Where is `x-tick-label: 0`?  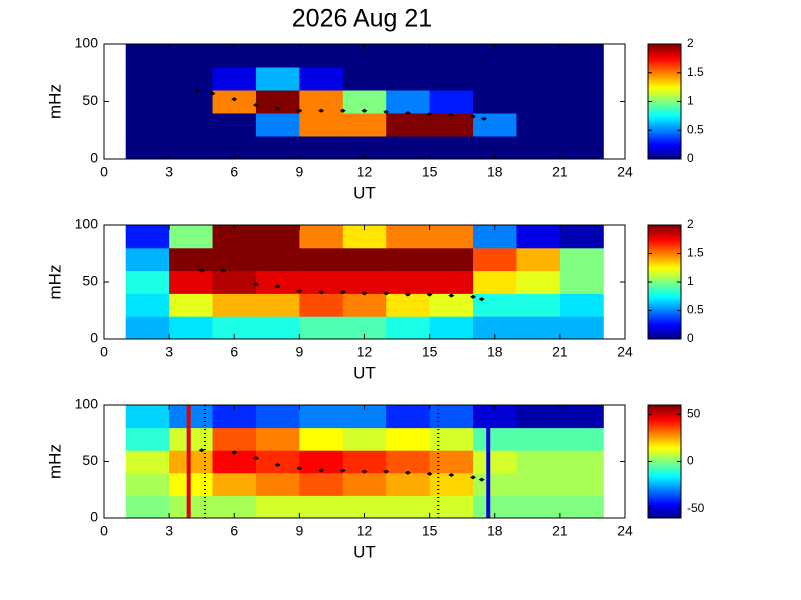 x-tick-label: 0 is located at coordinates (104, 172).